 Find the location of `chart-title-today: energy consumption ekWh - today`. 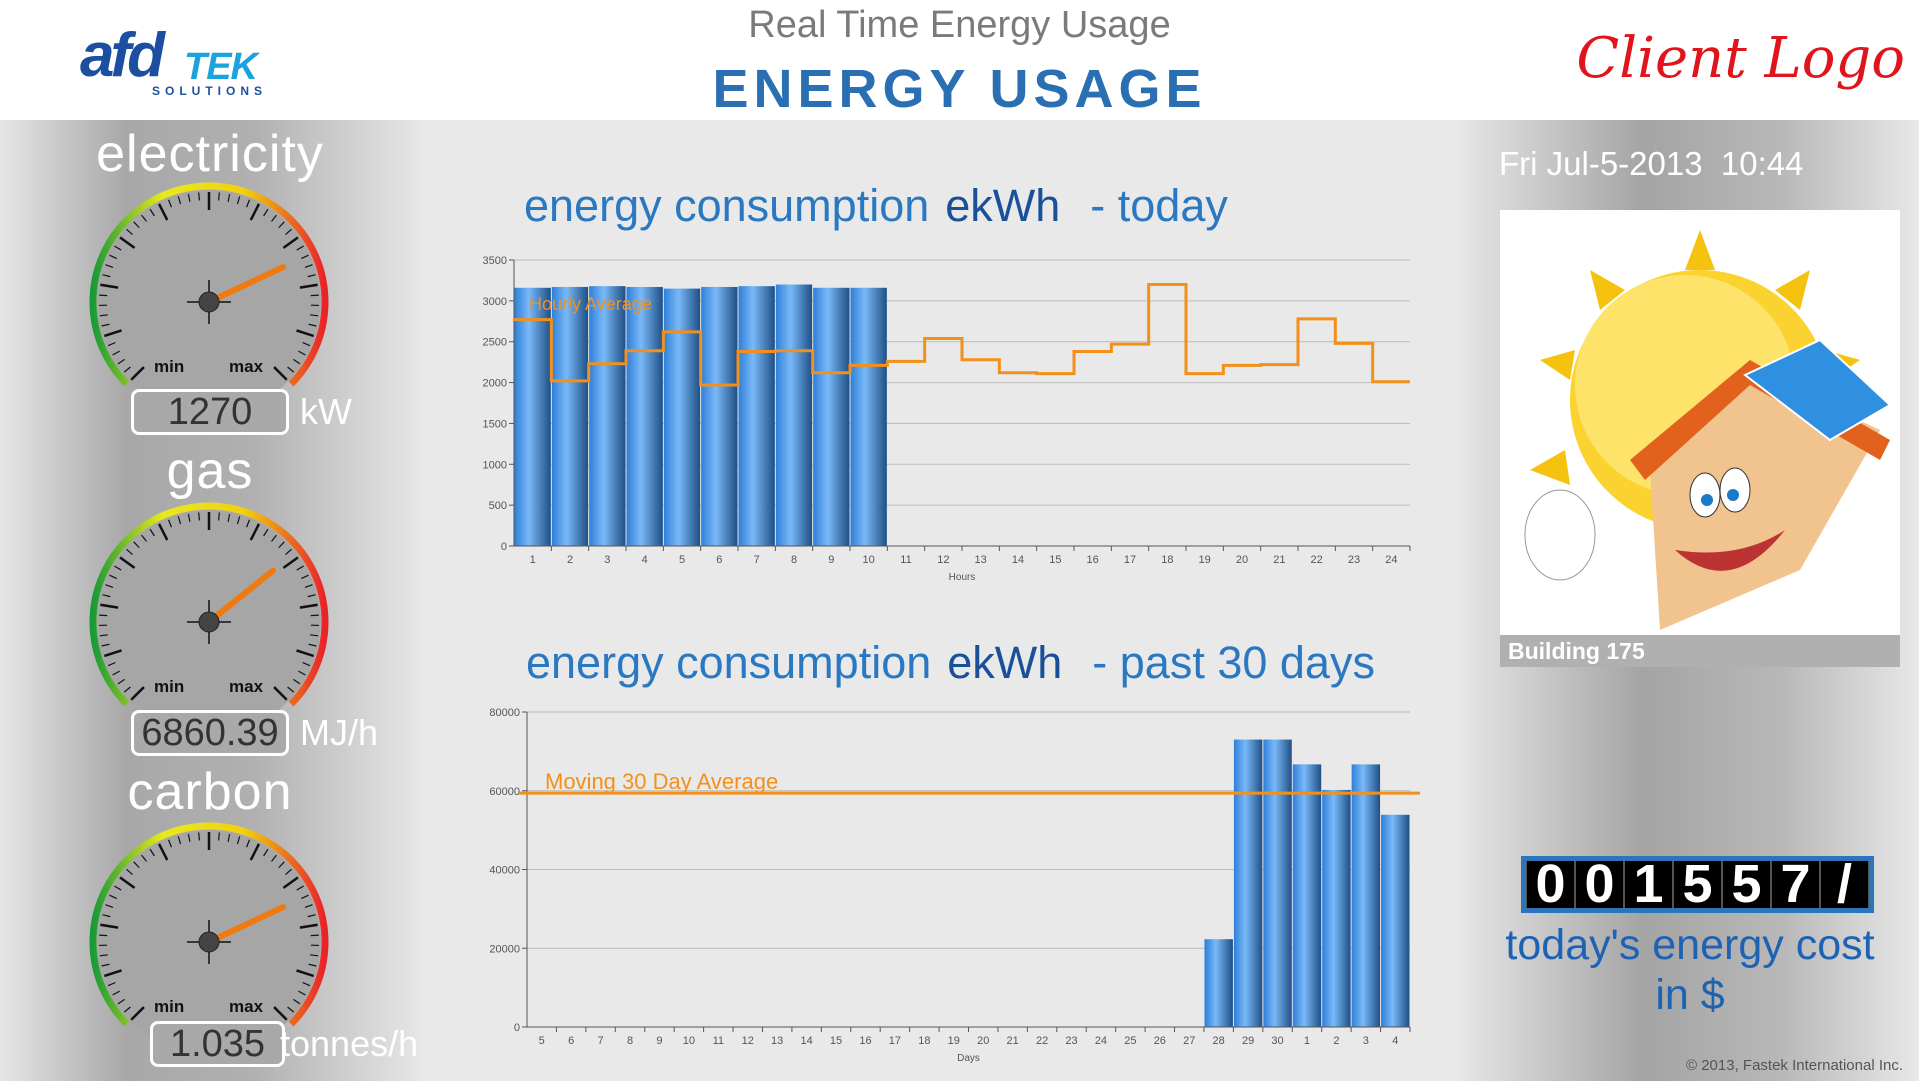

chart-title-today: energy consumption ekWh - today is located at coordinates (876, 206).